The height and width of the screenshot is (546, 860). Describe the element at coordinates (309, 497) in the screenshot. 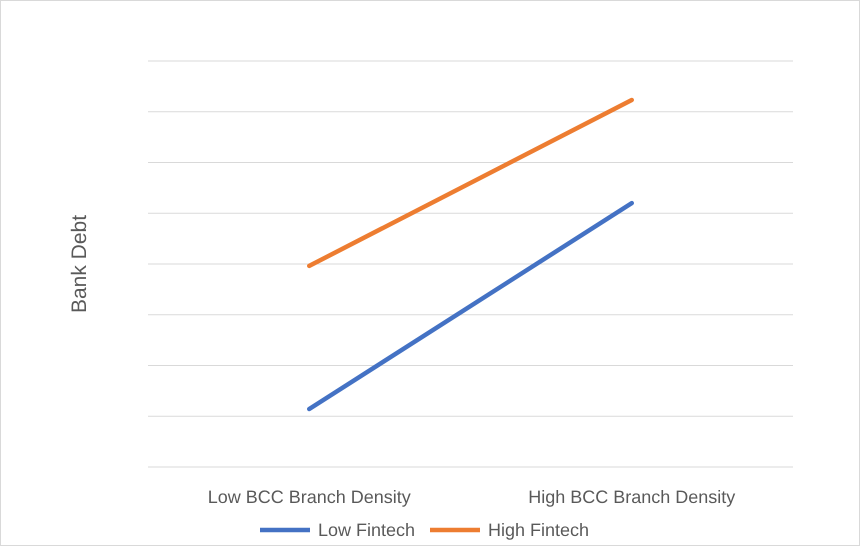

I see `x-tick-label: Low BCC Branch Density` at that location.